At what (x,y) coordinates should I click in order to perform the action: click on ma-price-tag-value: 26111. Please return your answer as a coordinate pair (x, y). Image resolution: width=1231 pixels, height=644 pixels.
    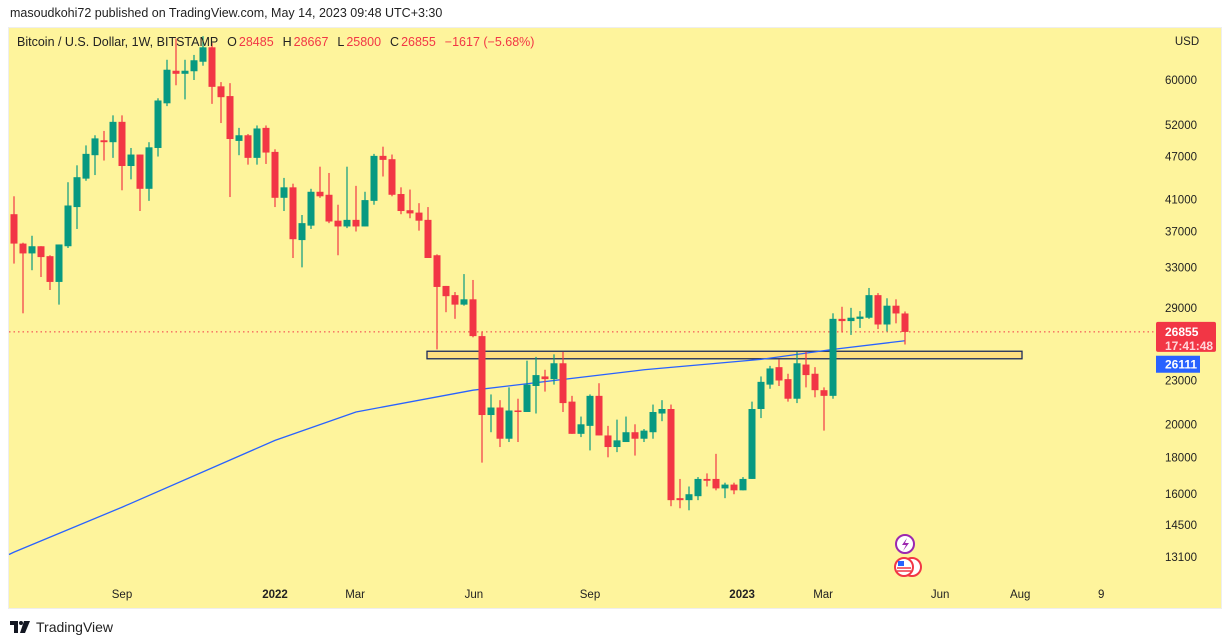
    Looking at the image, I should click on (1181, 365).